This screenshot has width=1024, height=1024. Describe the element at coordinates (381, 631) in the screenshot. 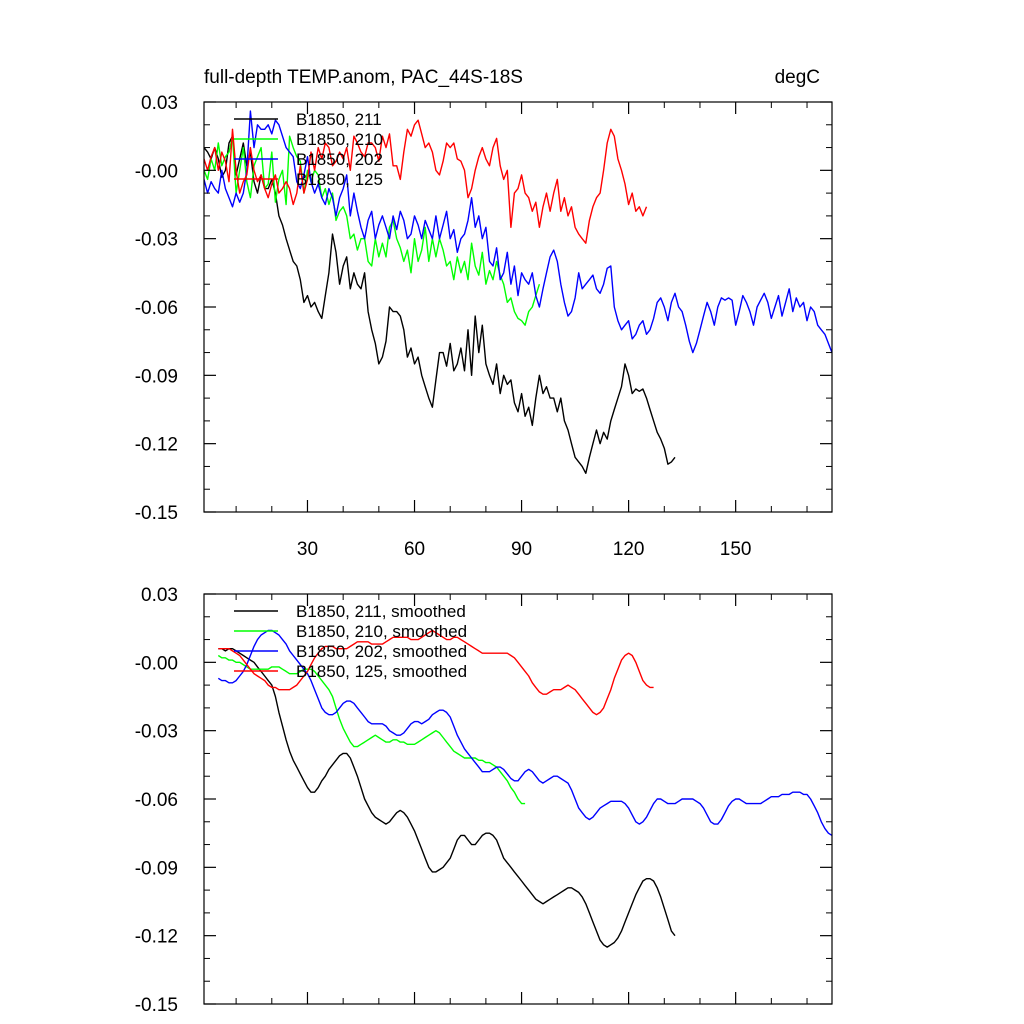

I see `legend-label: B1850, 210, smoothed` at that location.